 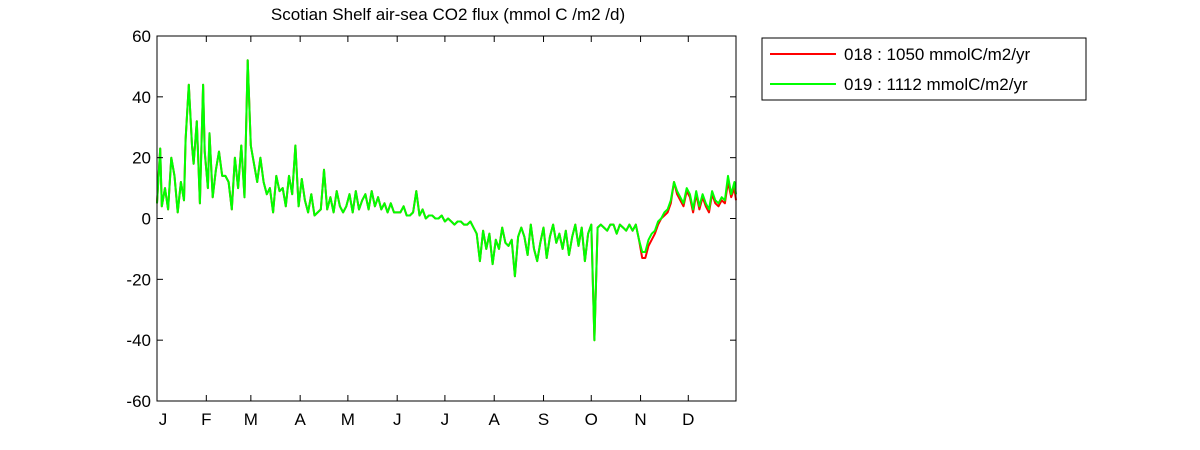 I want to click on y-tick-label: -20, so click(x=138, y=279).